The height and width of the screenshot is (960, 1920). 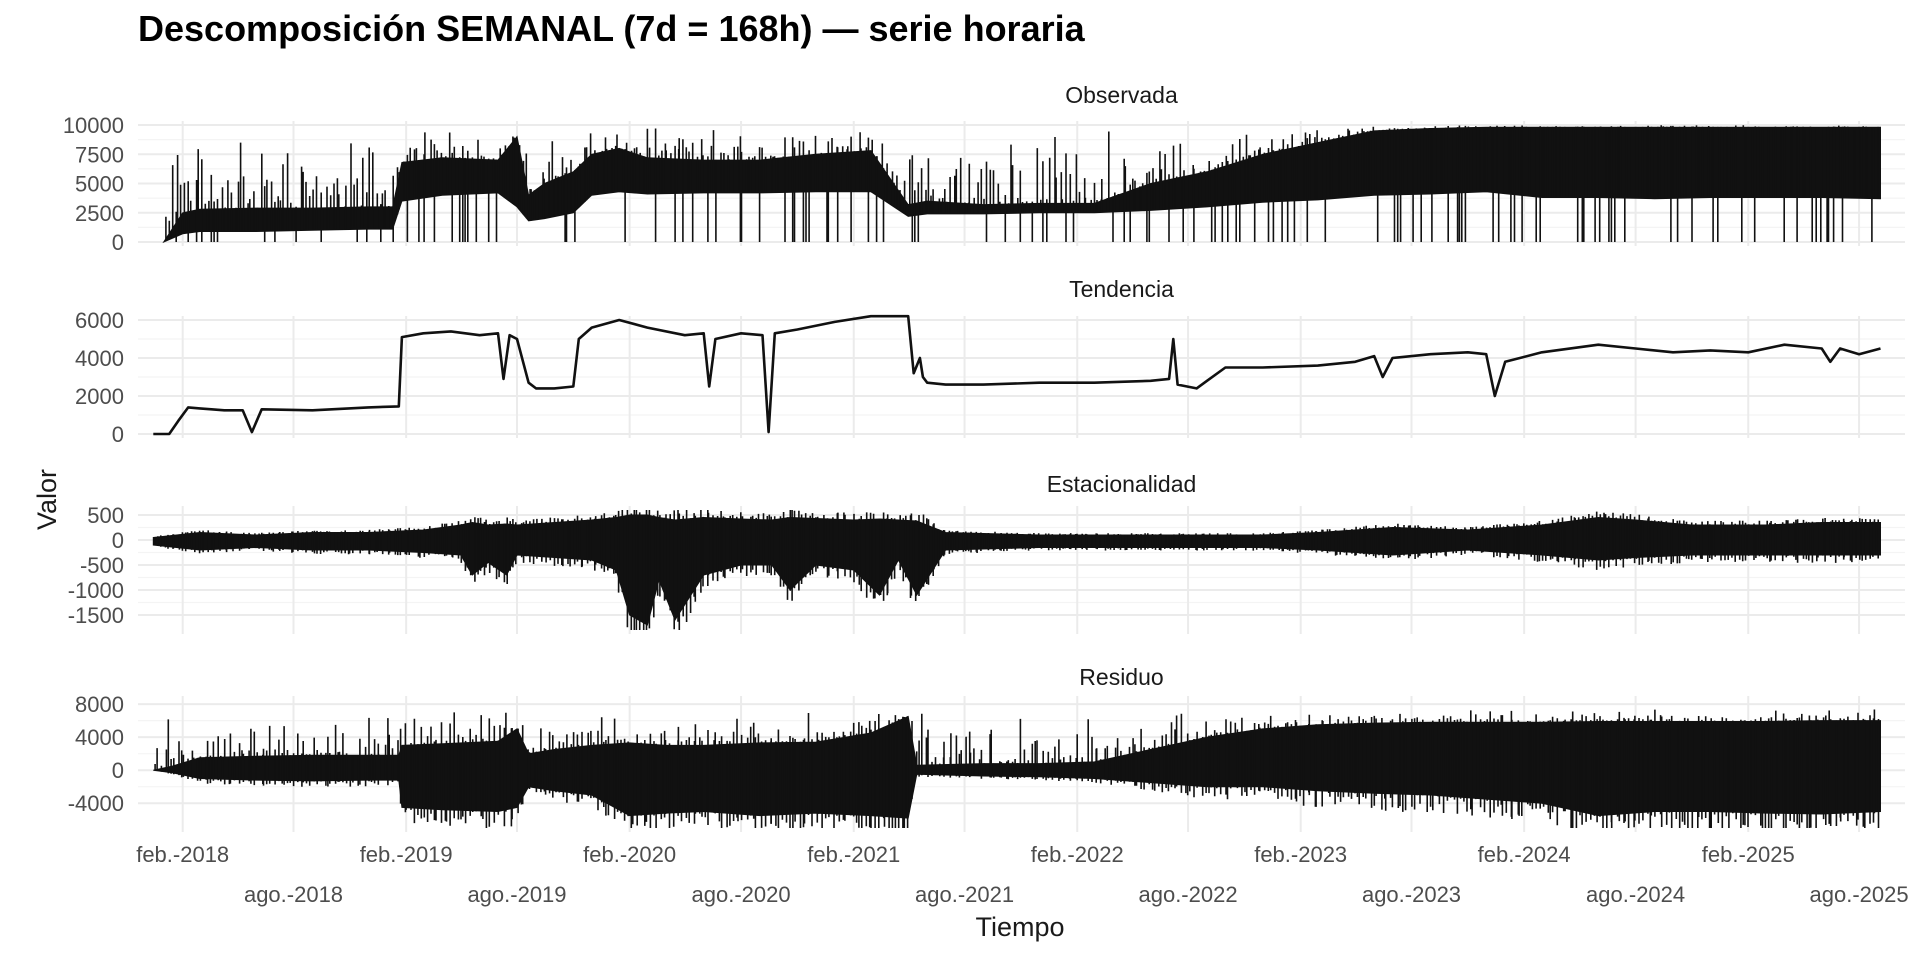 What do you see at coordinates (1859, 894) in the screenshot?
I see `x-tick-label: ago.-2025` at bounding box center [1859, 894].